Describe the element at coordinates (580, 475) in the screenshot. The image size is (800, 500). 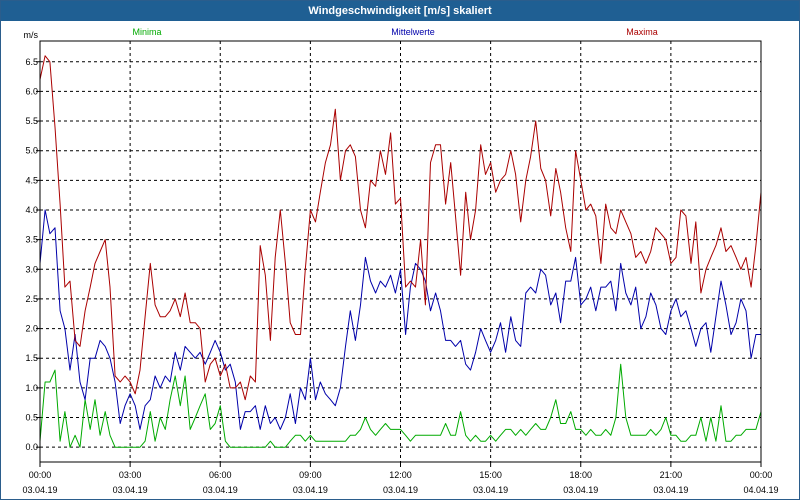
I see `x-tick-time-label: 18:00` at that location.